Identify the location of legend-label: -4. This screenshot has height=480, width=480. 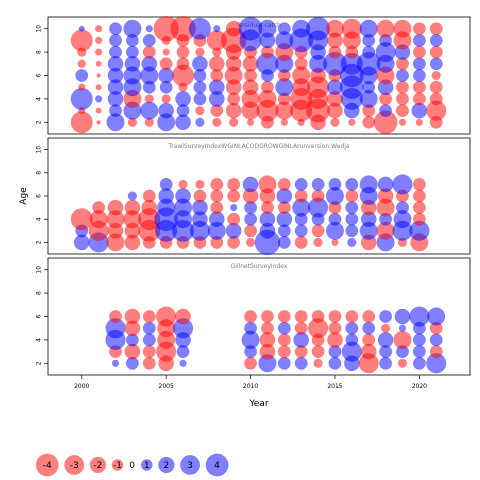
(47, 466).